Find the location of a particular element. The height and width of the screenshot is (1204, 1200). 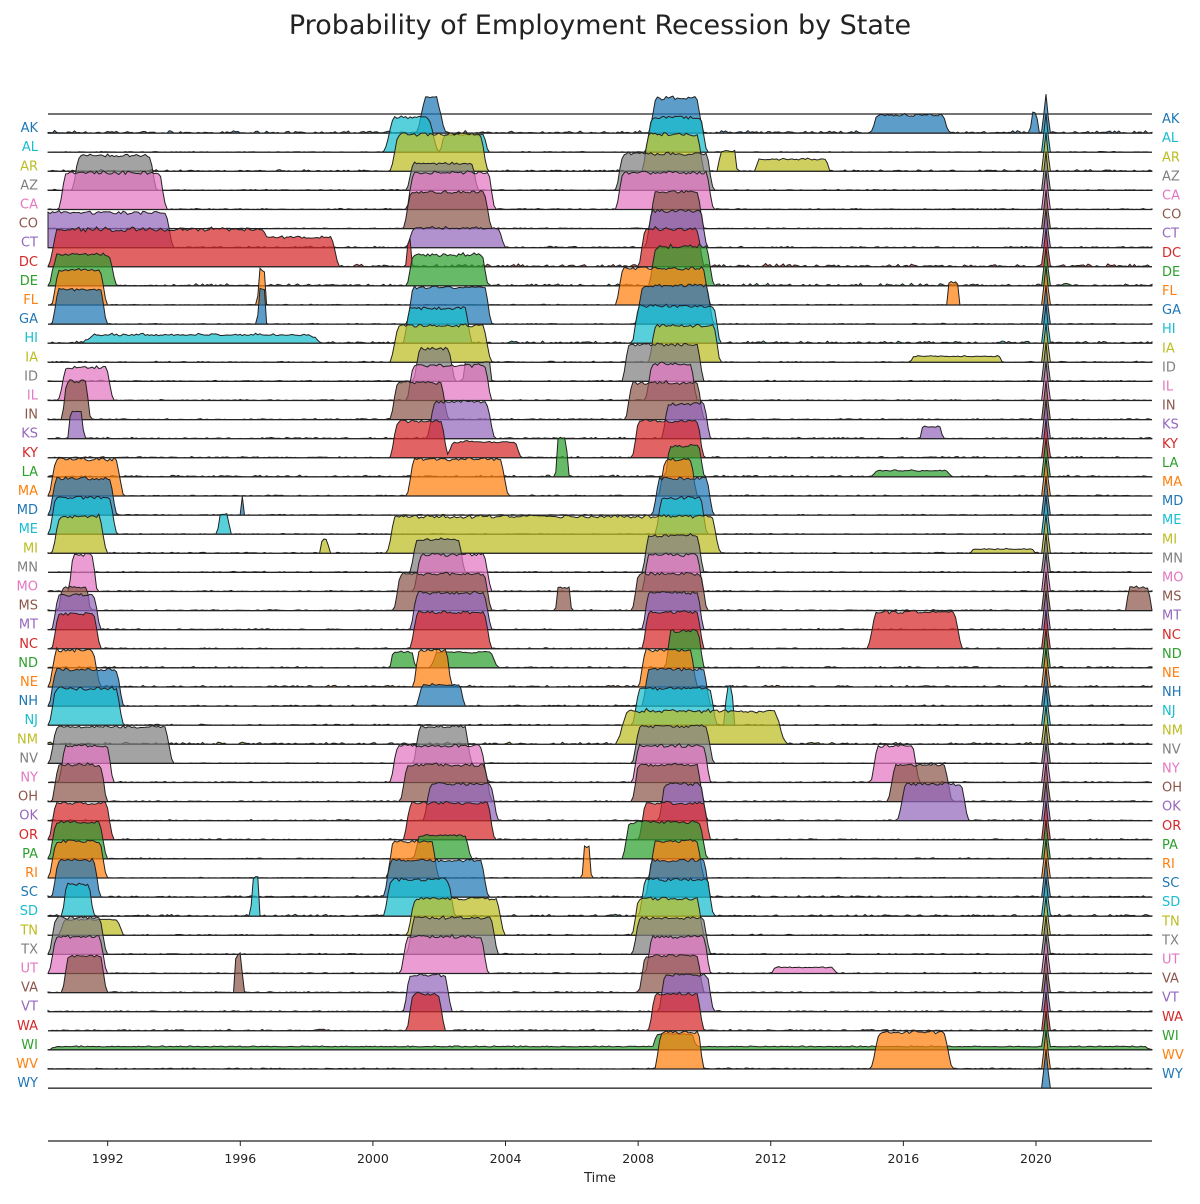

x-tick-label-1992: 1992 is located at coordinates (108, 1158).